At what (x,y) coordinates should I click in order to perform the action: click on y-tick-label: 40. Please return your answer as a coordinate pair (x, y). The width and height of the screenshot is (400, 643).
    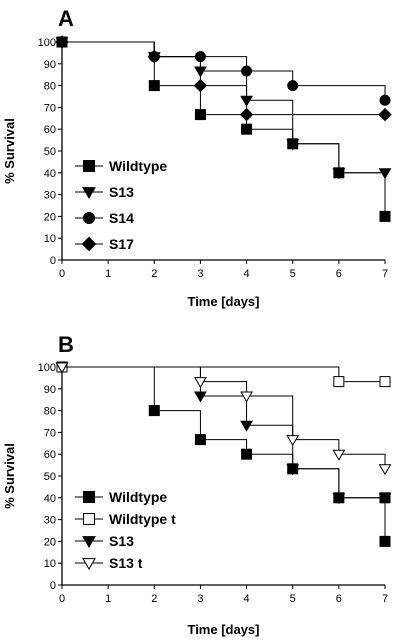
    Looking at the image, I should click on (50, 499).